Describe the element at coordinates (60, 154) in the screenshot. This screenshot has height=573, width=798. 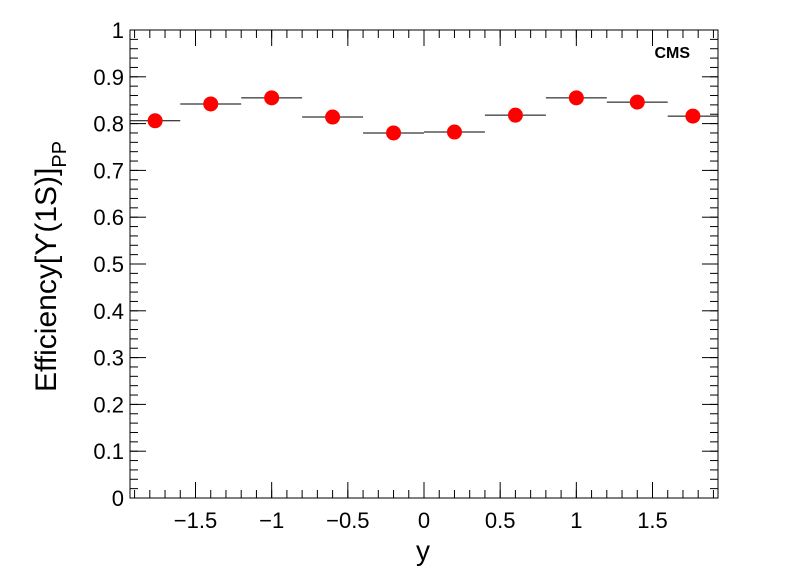
I see `y-axis-label-sub: PP` at that location.